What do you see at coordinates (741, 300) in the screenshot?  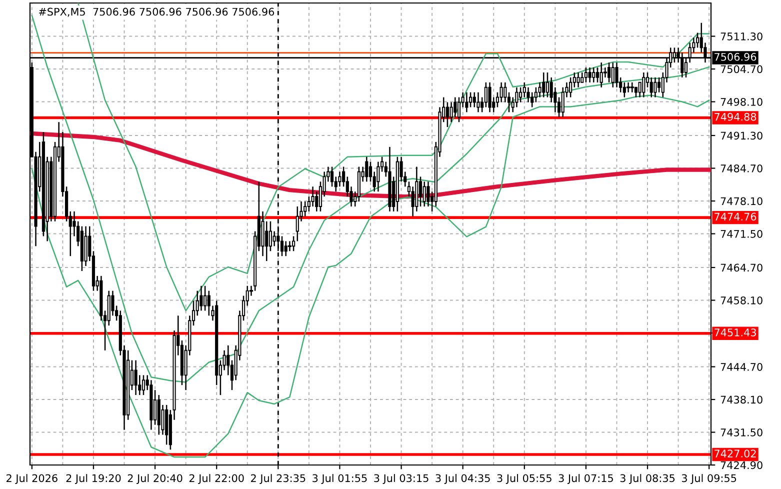 I see `y-tick-label: 7458.10` at bounding box center [741, 300].